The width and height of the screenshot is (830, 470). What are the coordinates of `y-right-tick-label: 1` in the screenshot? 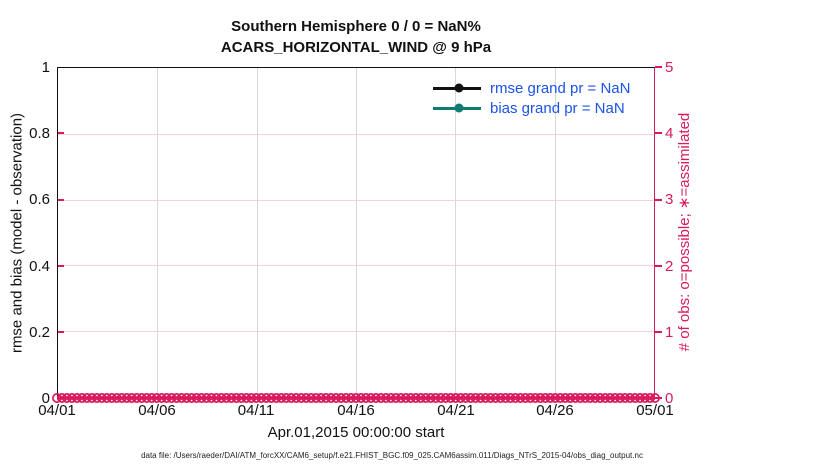 It's located at (669, 332).